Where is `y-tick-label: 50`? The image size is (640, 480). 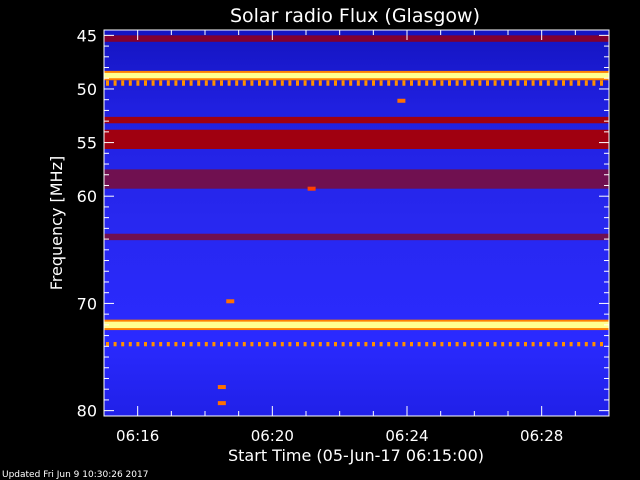 y-tick-label: 50 is located at coordinates (87, 89).